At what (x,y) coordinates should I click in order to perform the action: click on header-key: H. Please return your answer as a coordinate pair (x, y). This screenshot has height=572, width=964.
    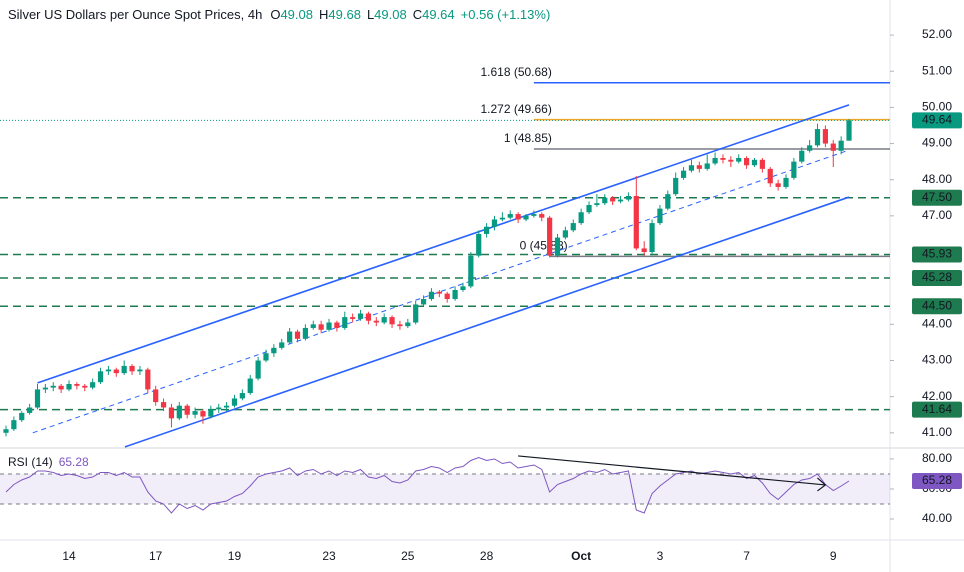
    Looking at the image, I should click on (323, 14).